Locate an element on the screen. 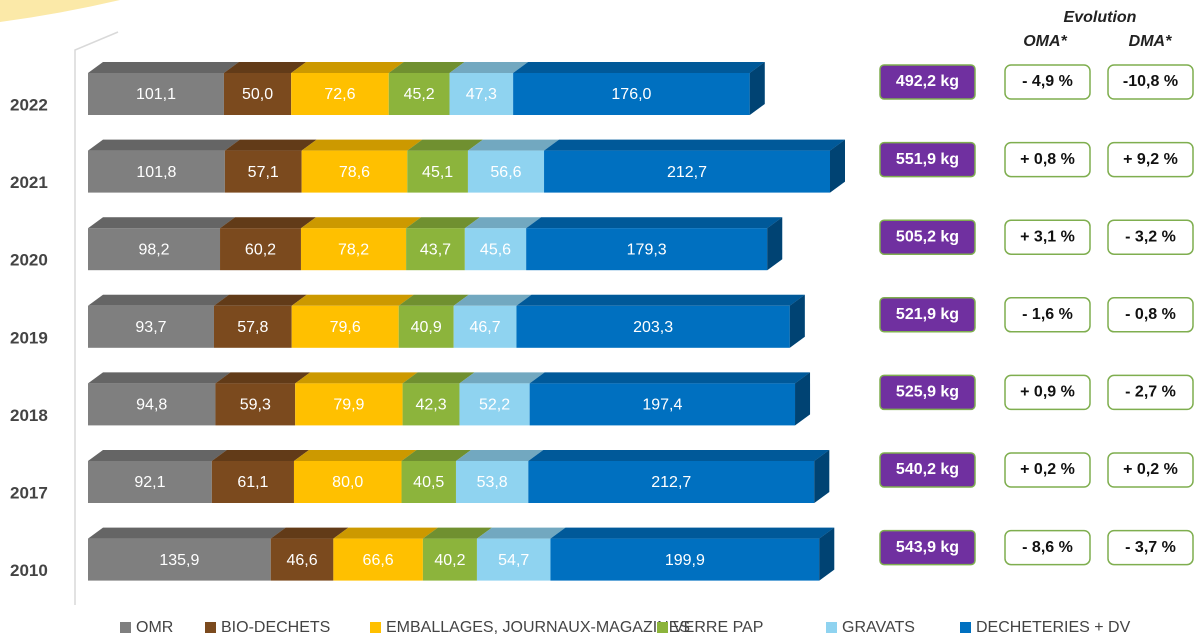 The width and height of the screenshot is (1201, 638). evolution-label: - 3,2 % is located at coordinates (1150, 236).